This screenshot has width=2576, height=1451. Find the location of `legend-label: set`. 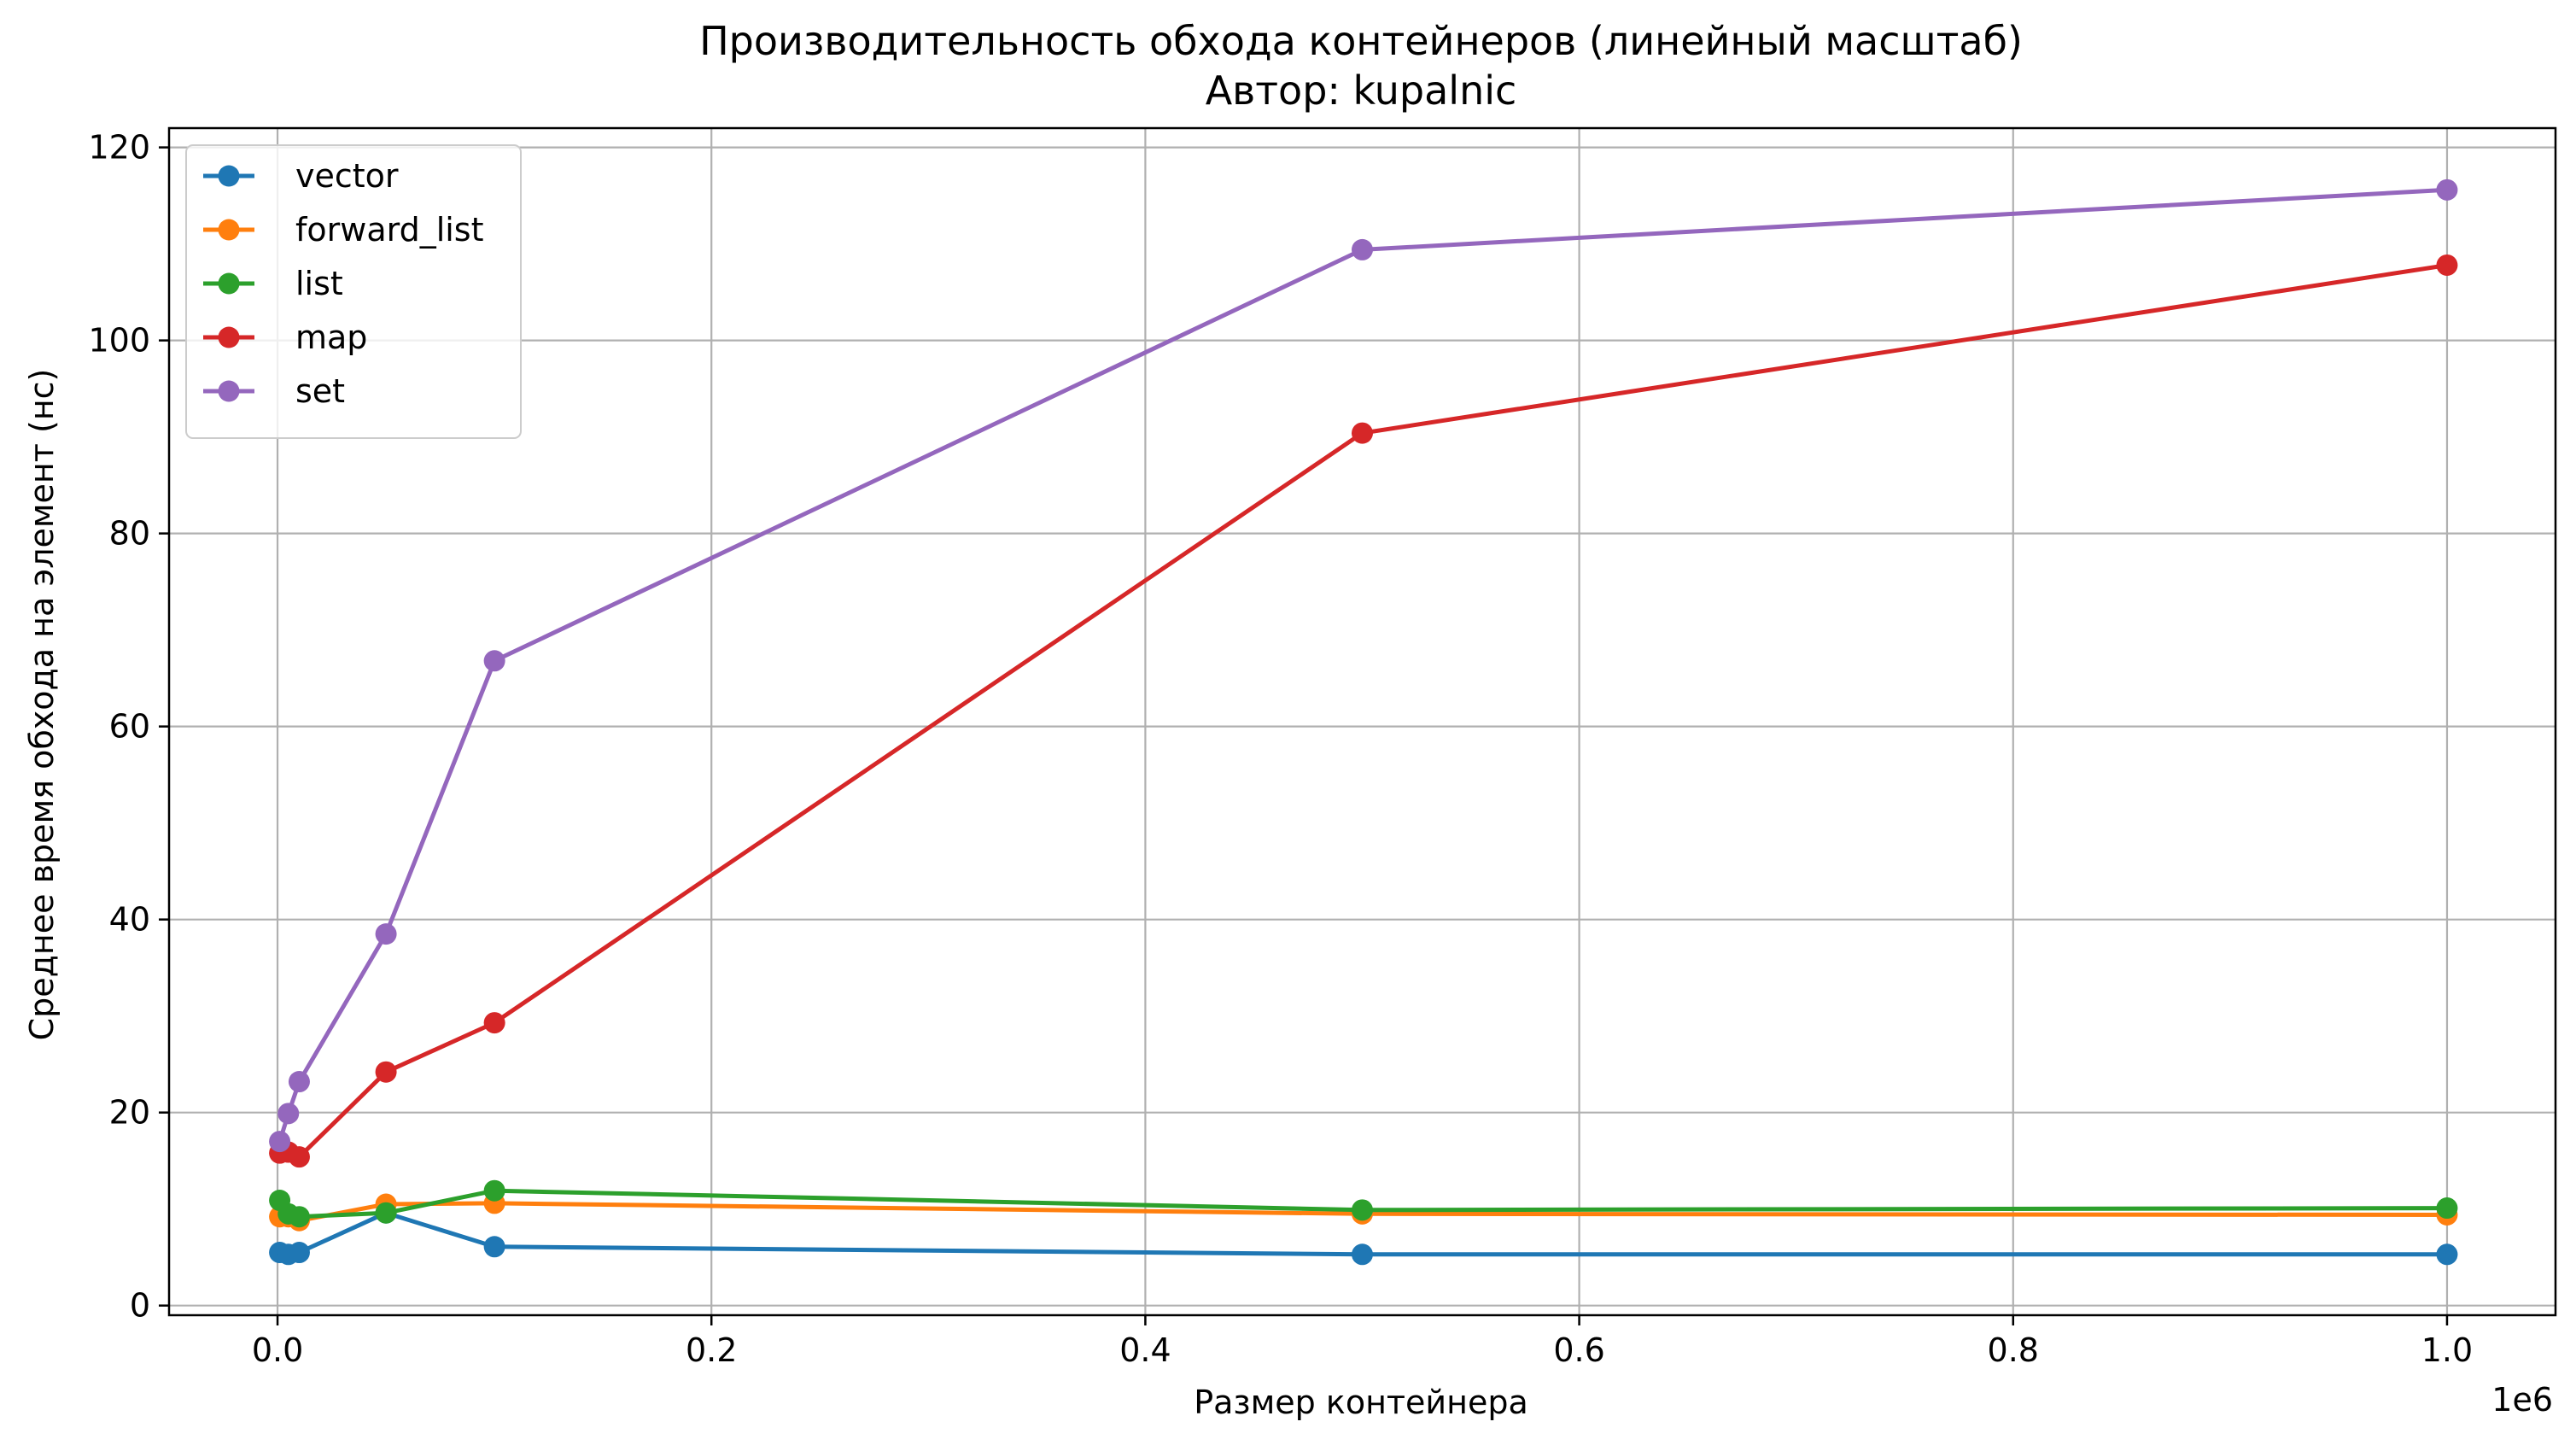

legend-label: set is located at coordinates (320, 391).